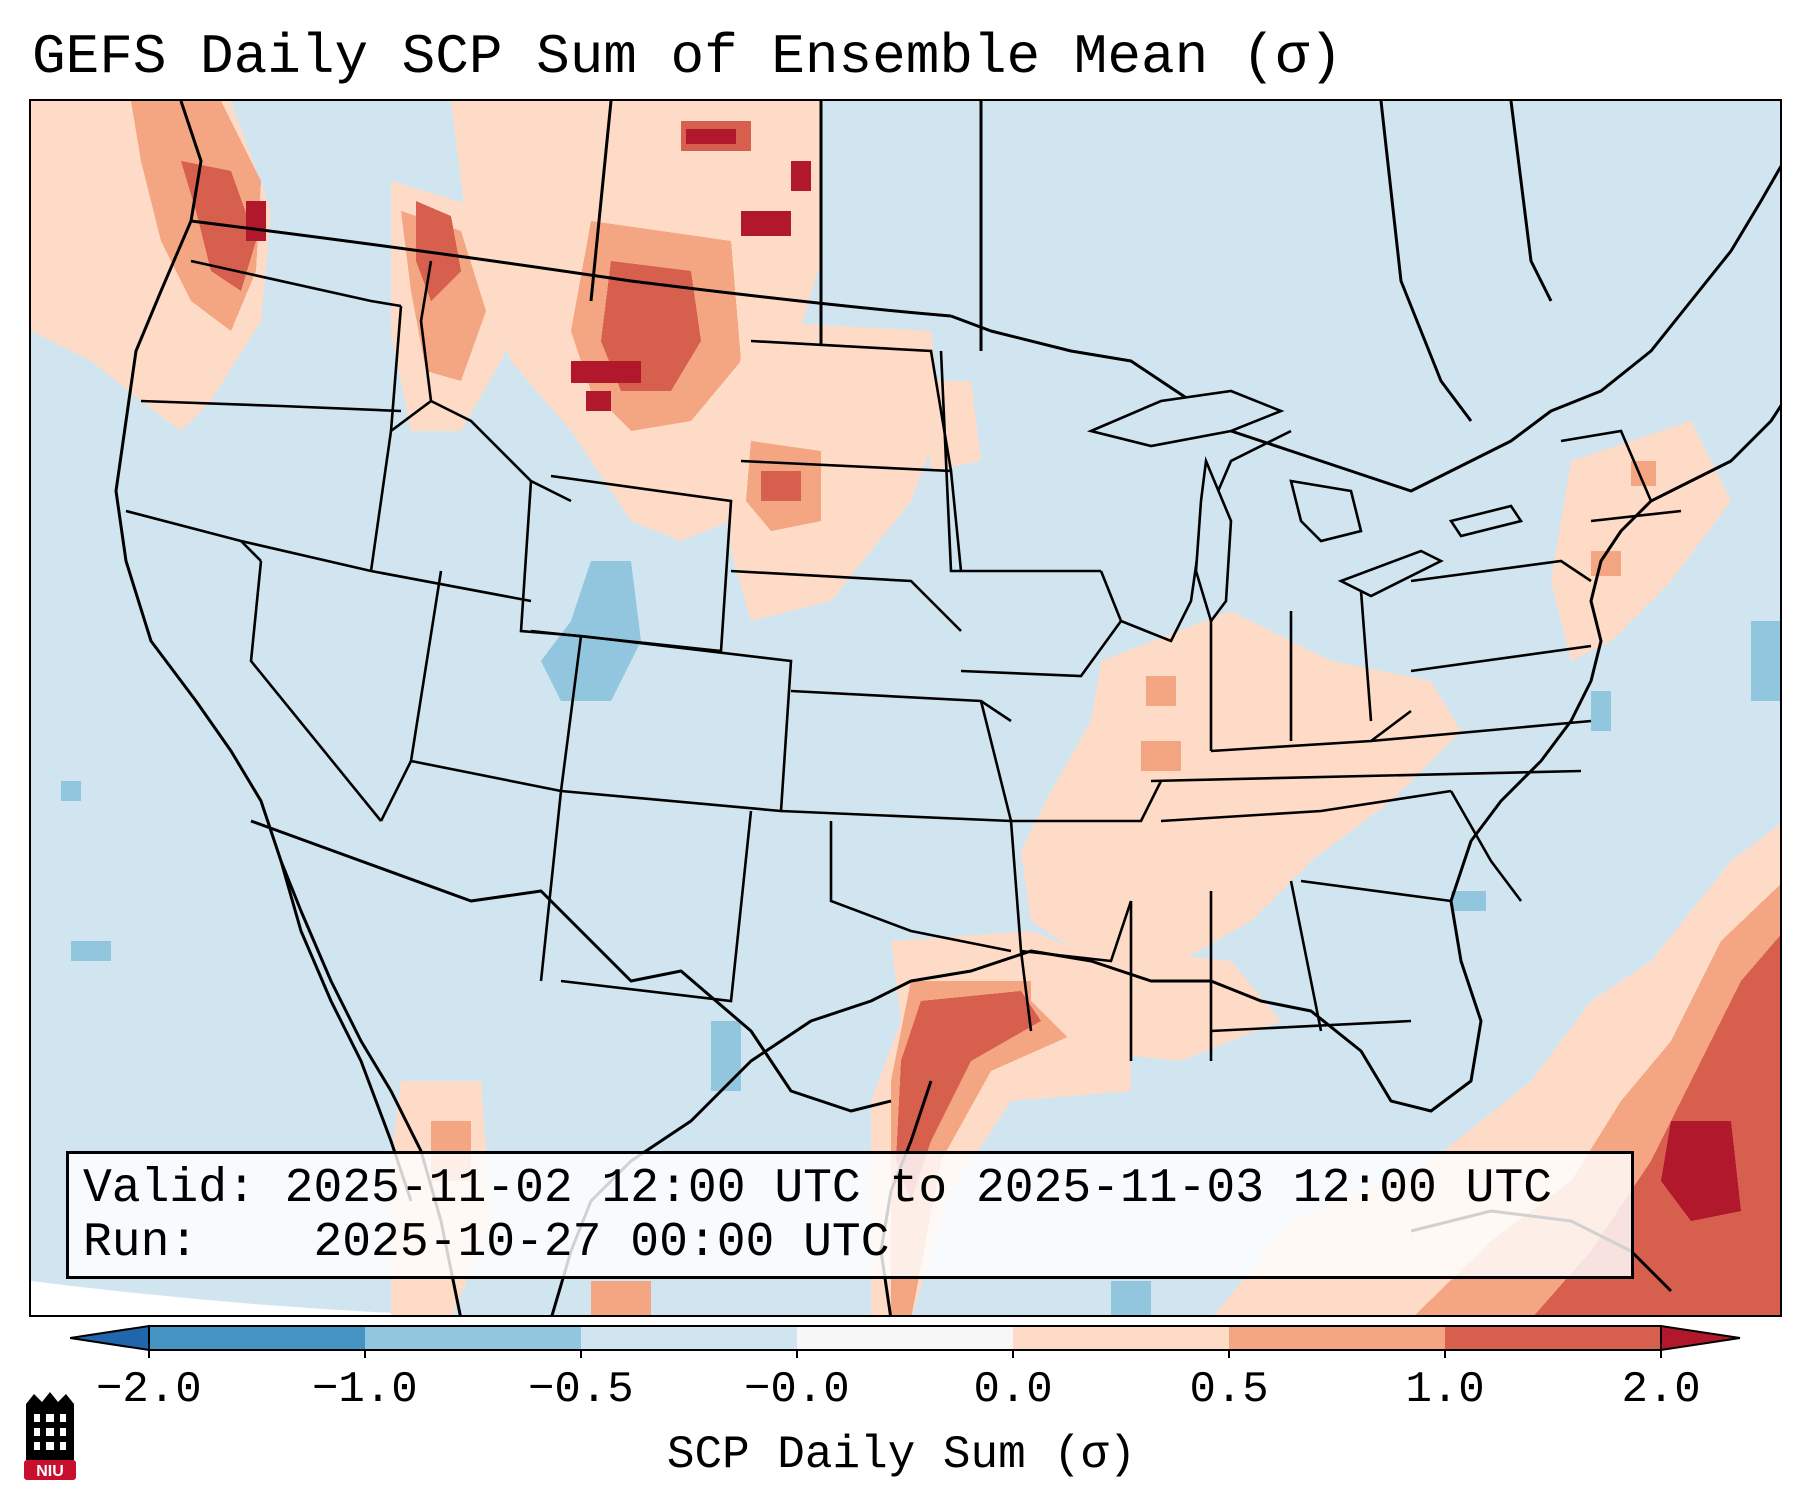  I want to click on colorbar-tick-label: −0.0, so click(797, 1390).